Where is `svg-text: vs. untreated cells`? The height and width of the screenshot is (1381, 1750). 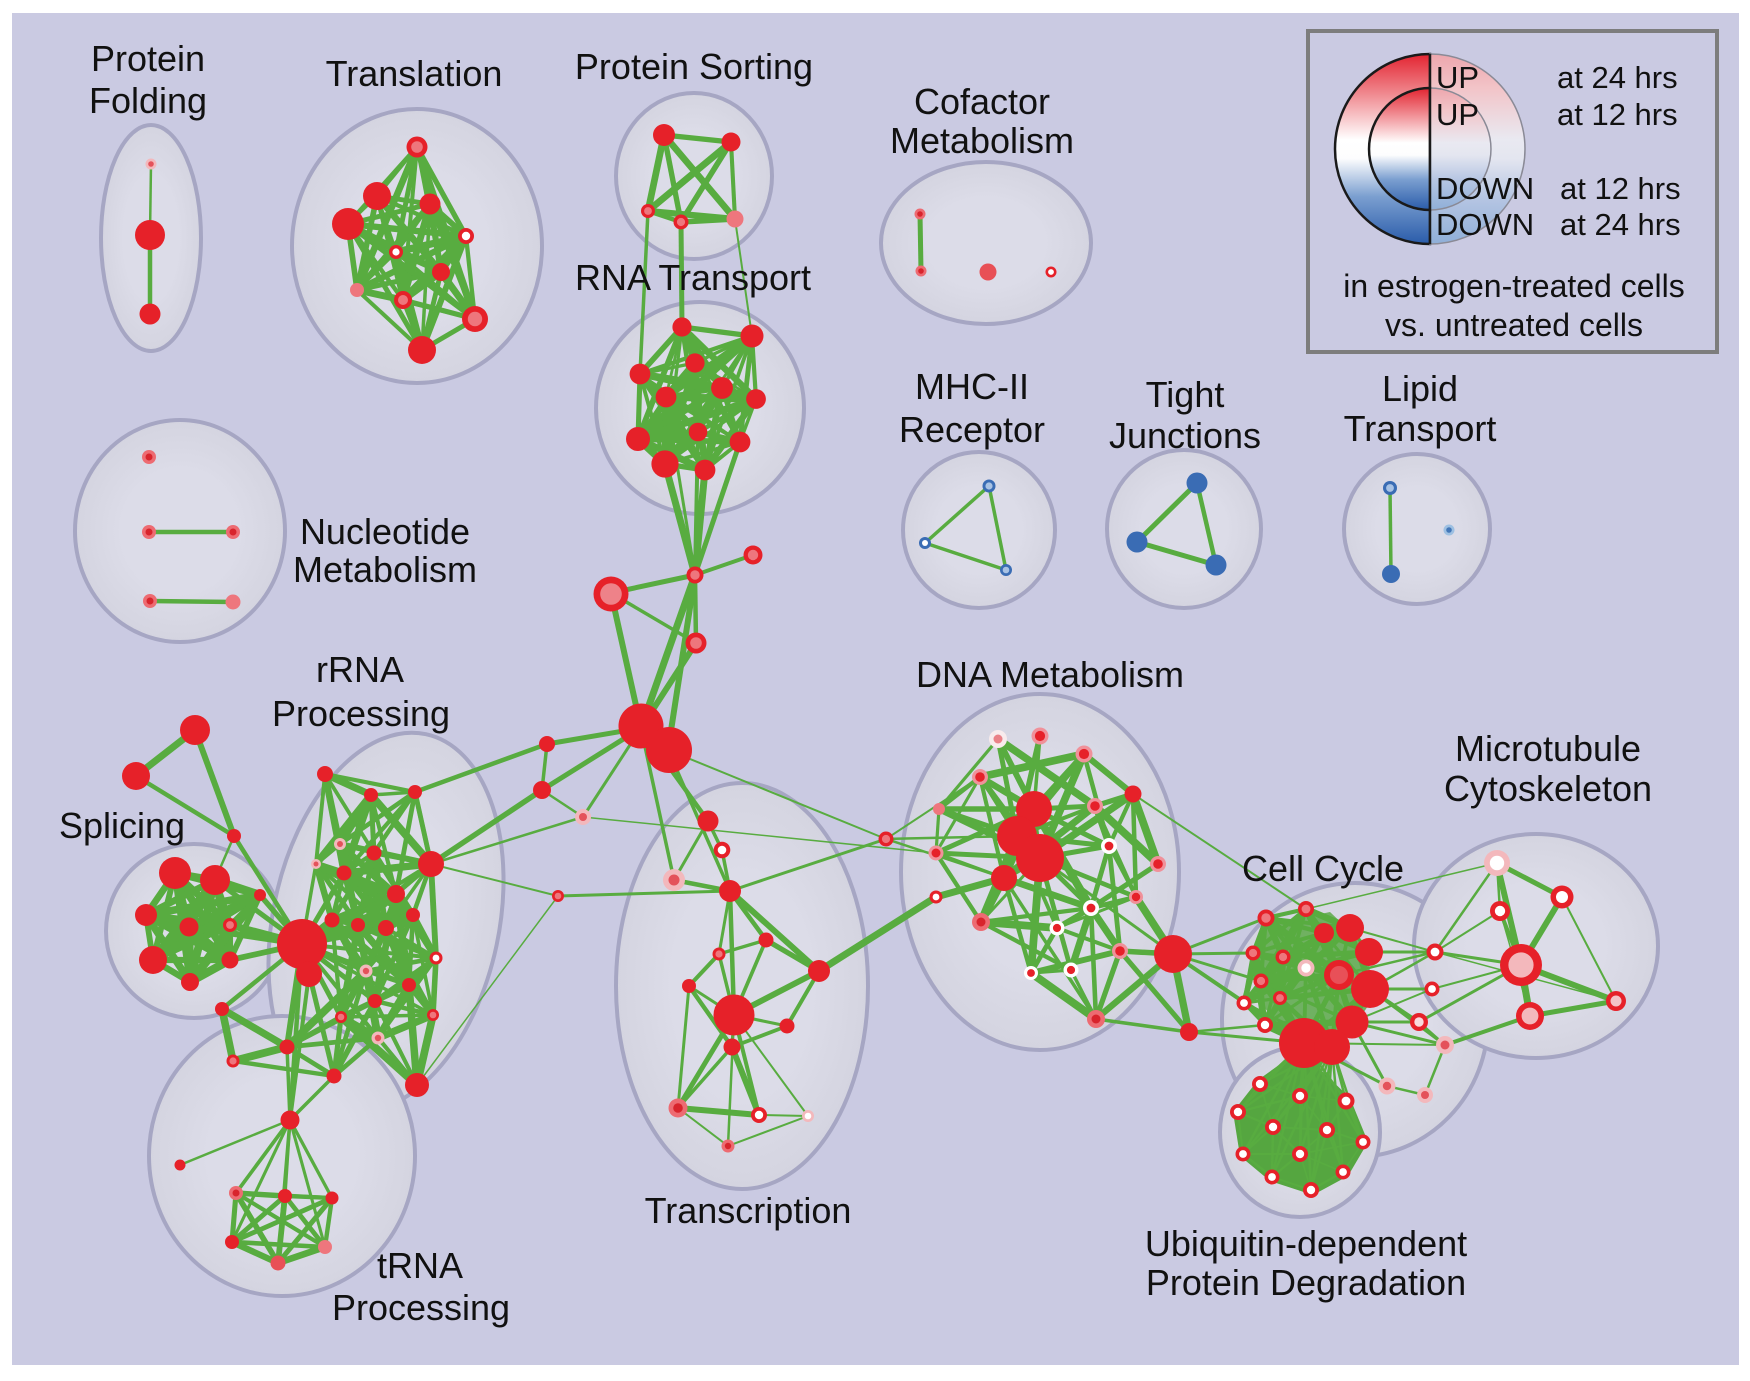 svg-text: vs. untreated cells is located at coordinates (1514, 325).